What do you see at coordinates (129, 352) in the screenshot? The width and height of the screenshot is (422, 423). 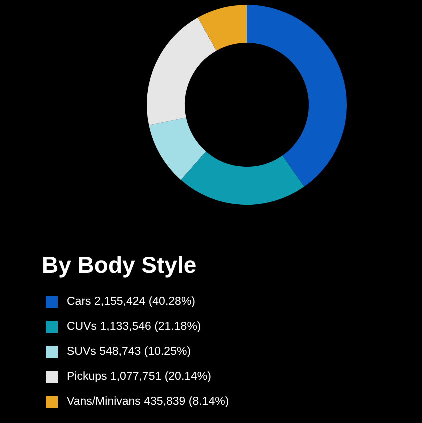 I see `legend-label: SUVs 548,743 (10.25%)` at bounding box center [129, 352].